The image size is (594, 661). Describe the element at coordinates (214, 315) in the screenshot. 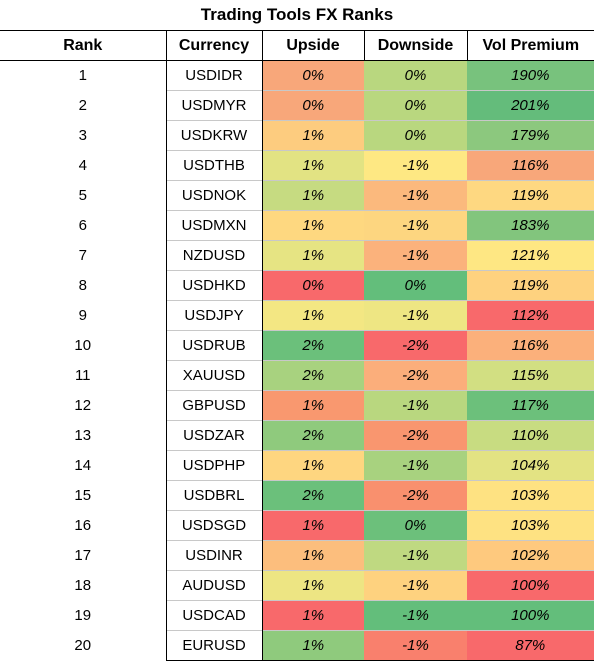

I see `currency-cell: USDJPY` at that location.